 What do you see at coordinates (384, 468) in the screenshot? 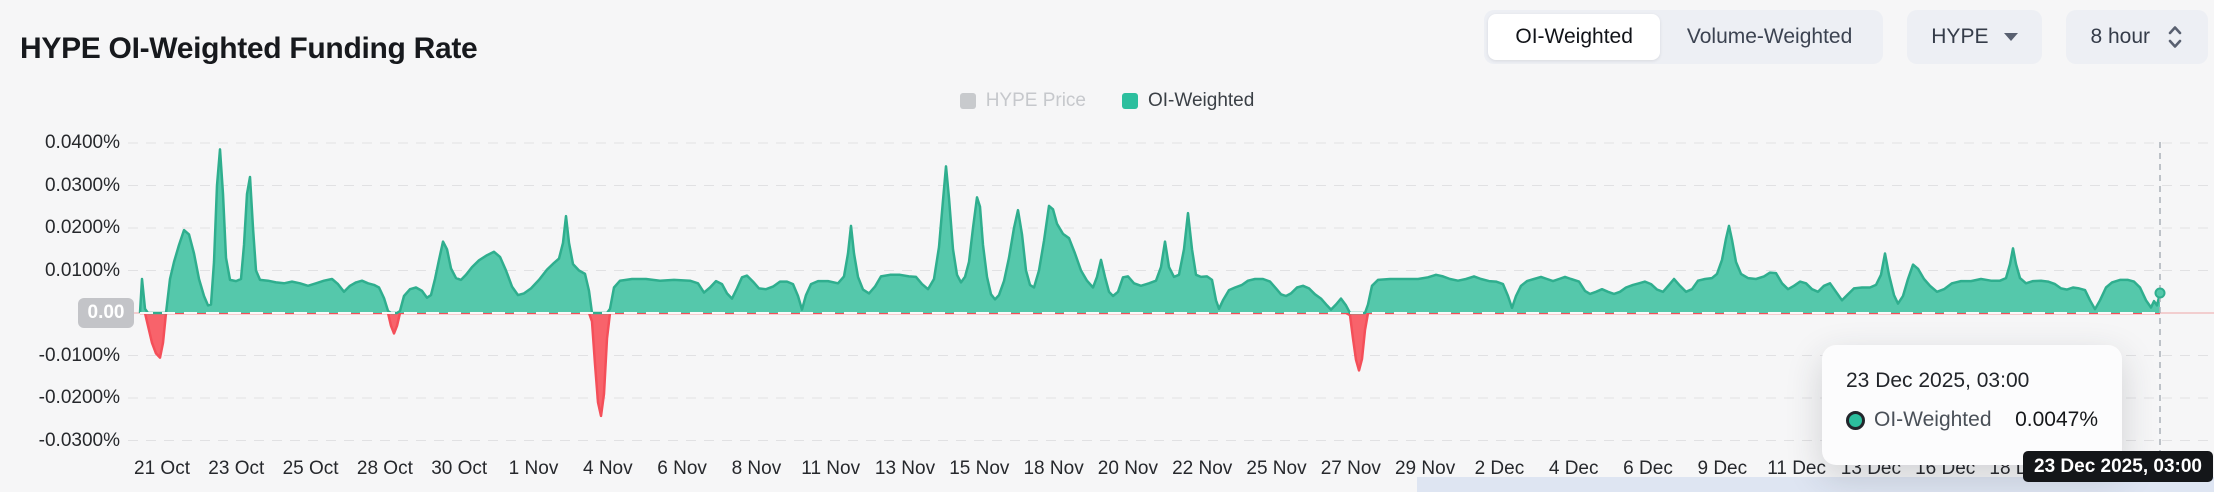
I see `x-axis-tick-label: 28 Oct` at bounding box center [384, 468].